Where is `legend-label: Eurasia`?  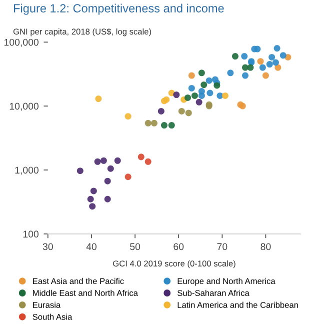 legend-label: Eurasia is located at coordinates (47, 305).